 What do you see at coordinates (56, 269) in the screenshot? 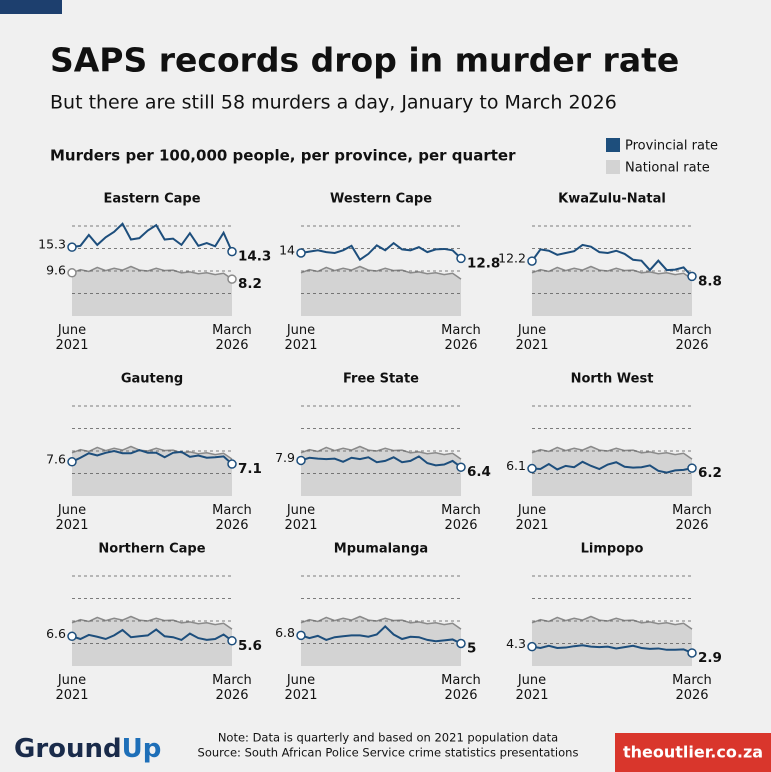
I see `start-label: 9.6` at bounding box center [56, 269].